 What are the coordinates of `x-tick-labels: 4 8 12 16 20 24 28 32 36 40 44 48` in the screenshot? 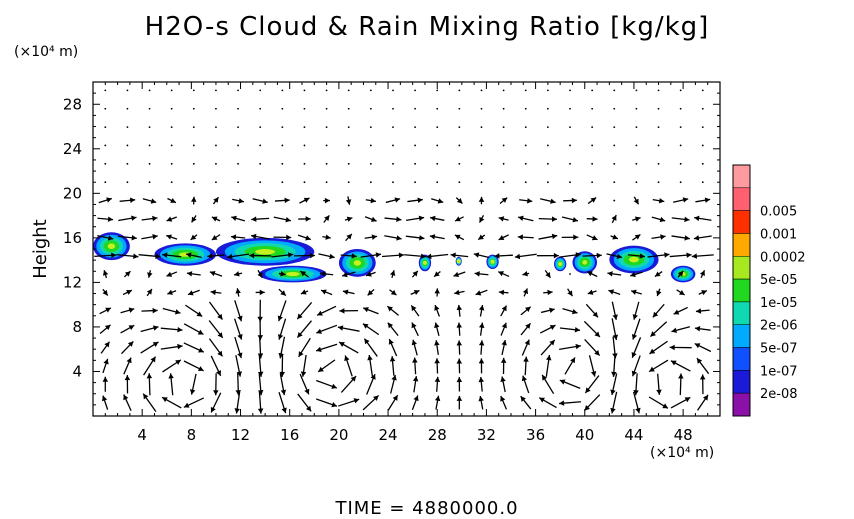 It's located at (414, 435).